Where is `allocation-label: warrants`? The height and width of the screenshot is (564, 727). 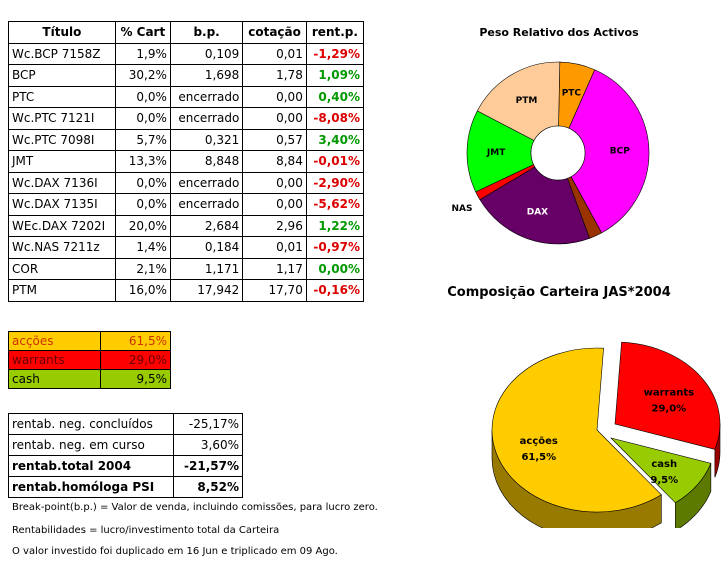
allocation-label: warrants is located at coordinates (54, 360).